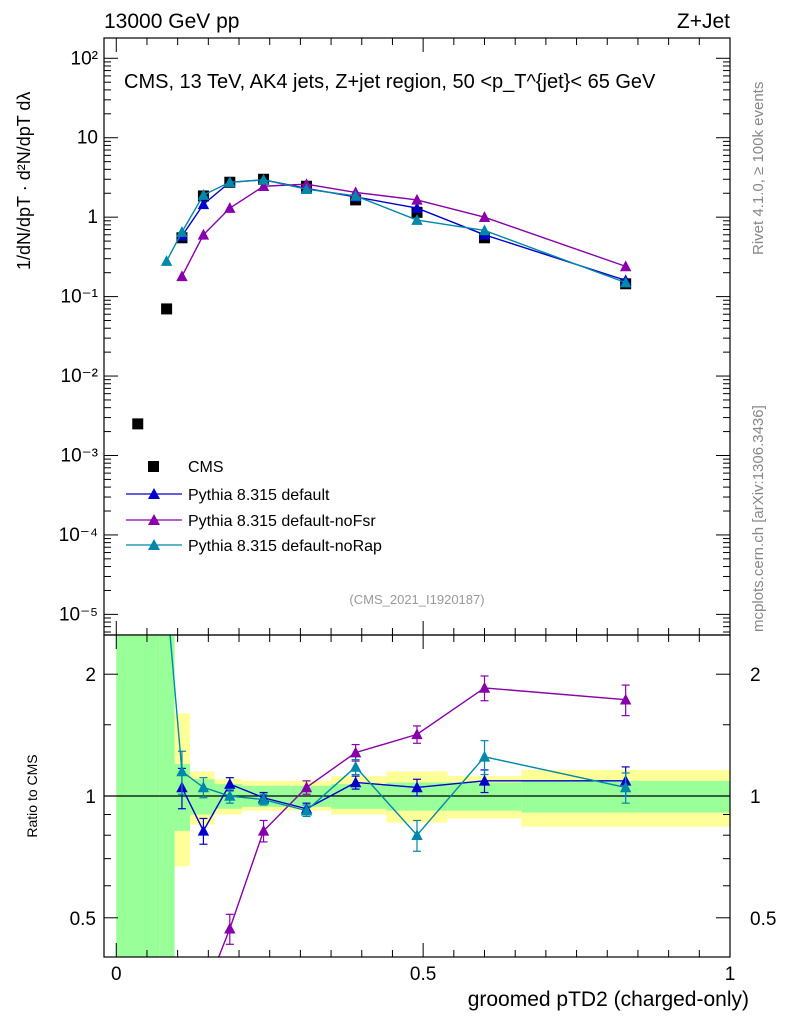  I want to click on legend-label-nofsr: Pythia 8.315 default-noFsr, so click(282, 521).